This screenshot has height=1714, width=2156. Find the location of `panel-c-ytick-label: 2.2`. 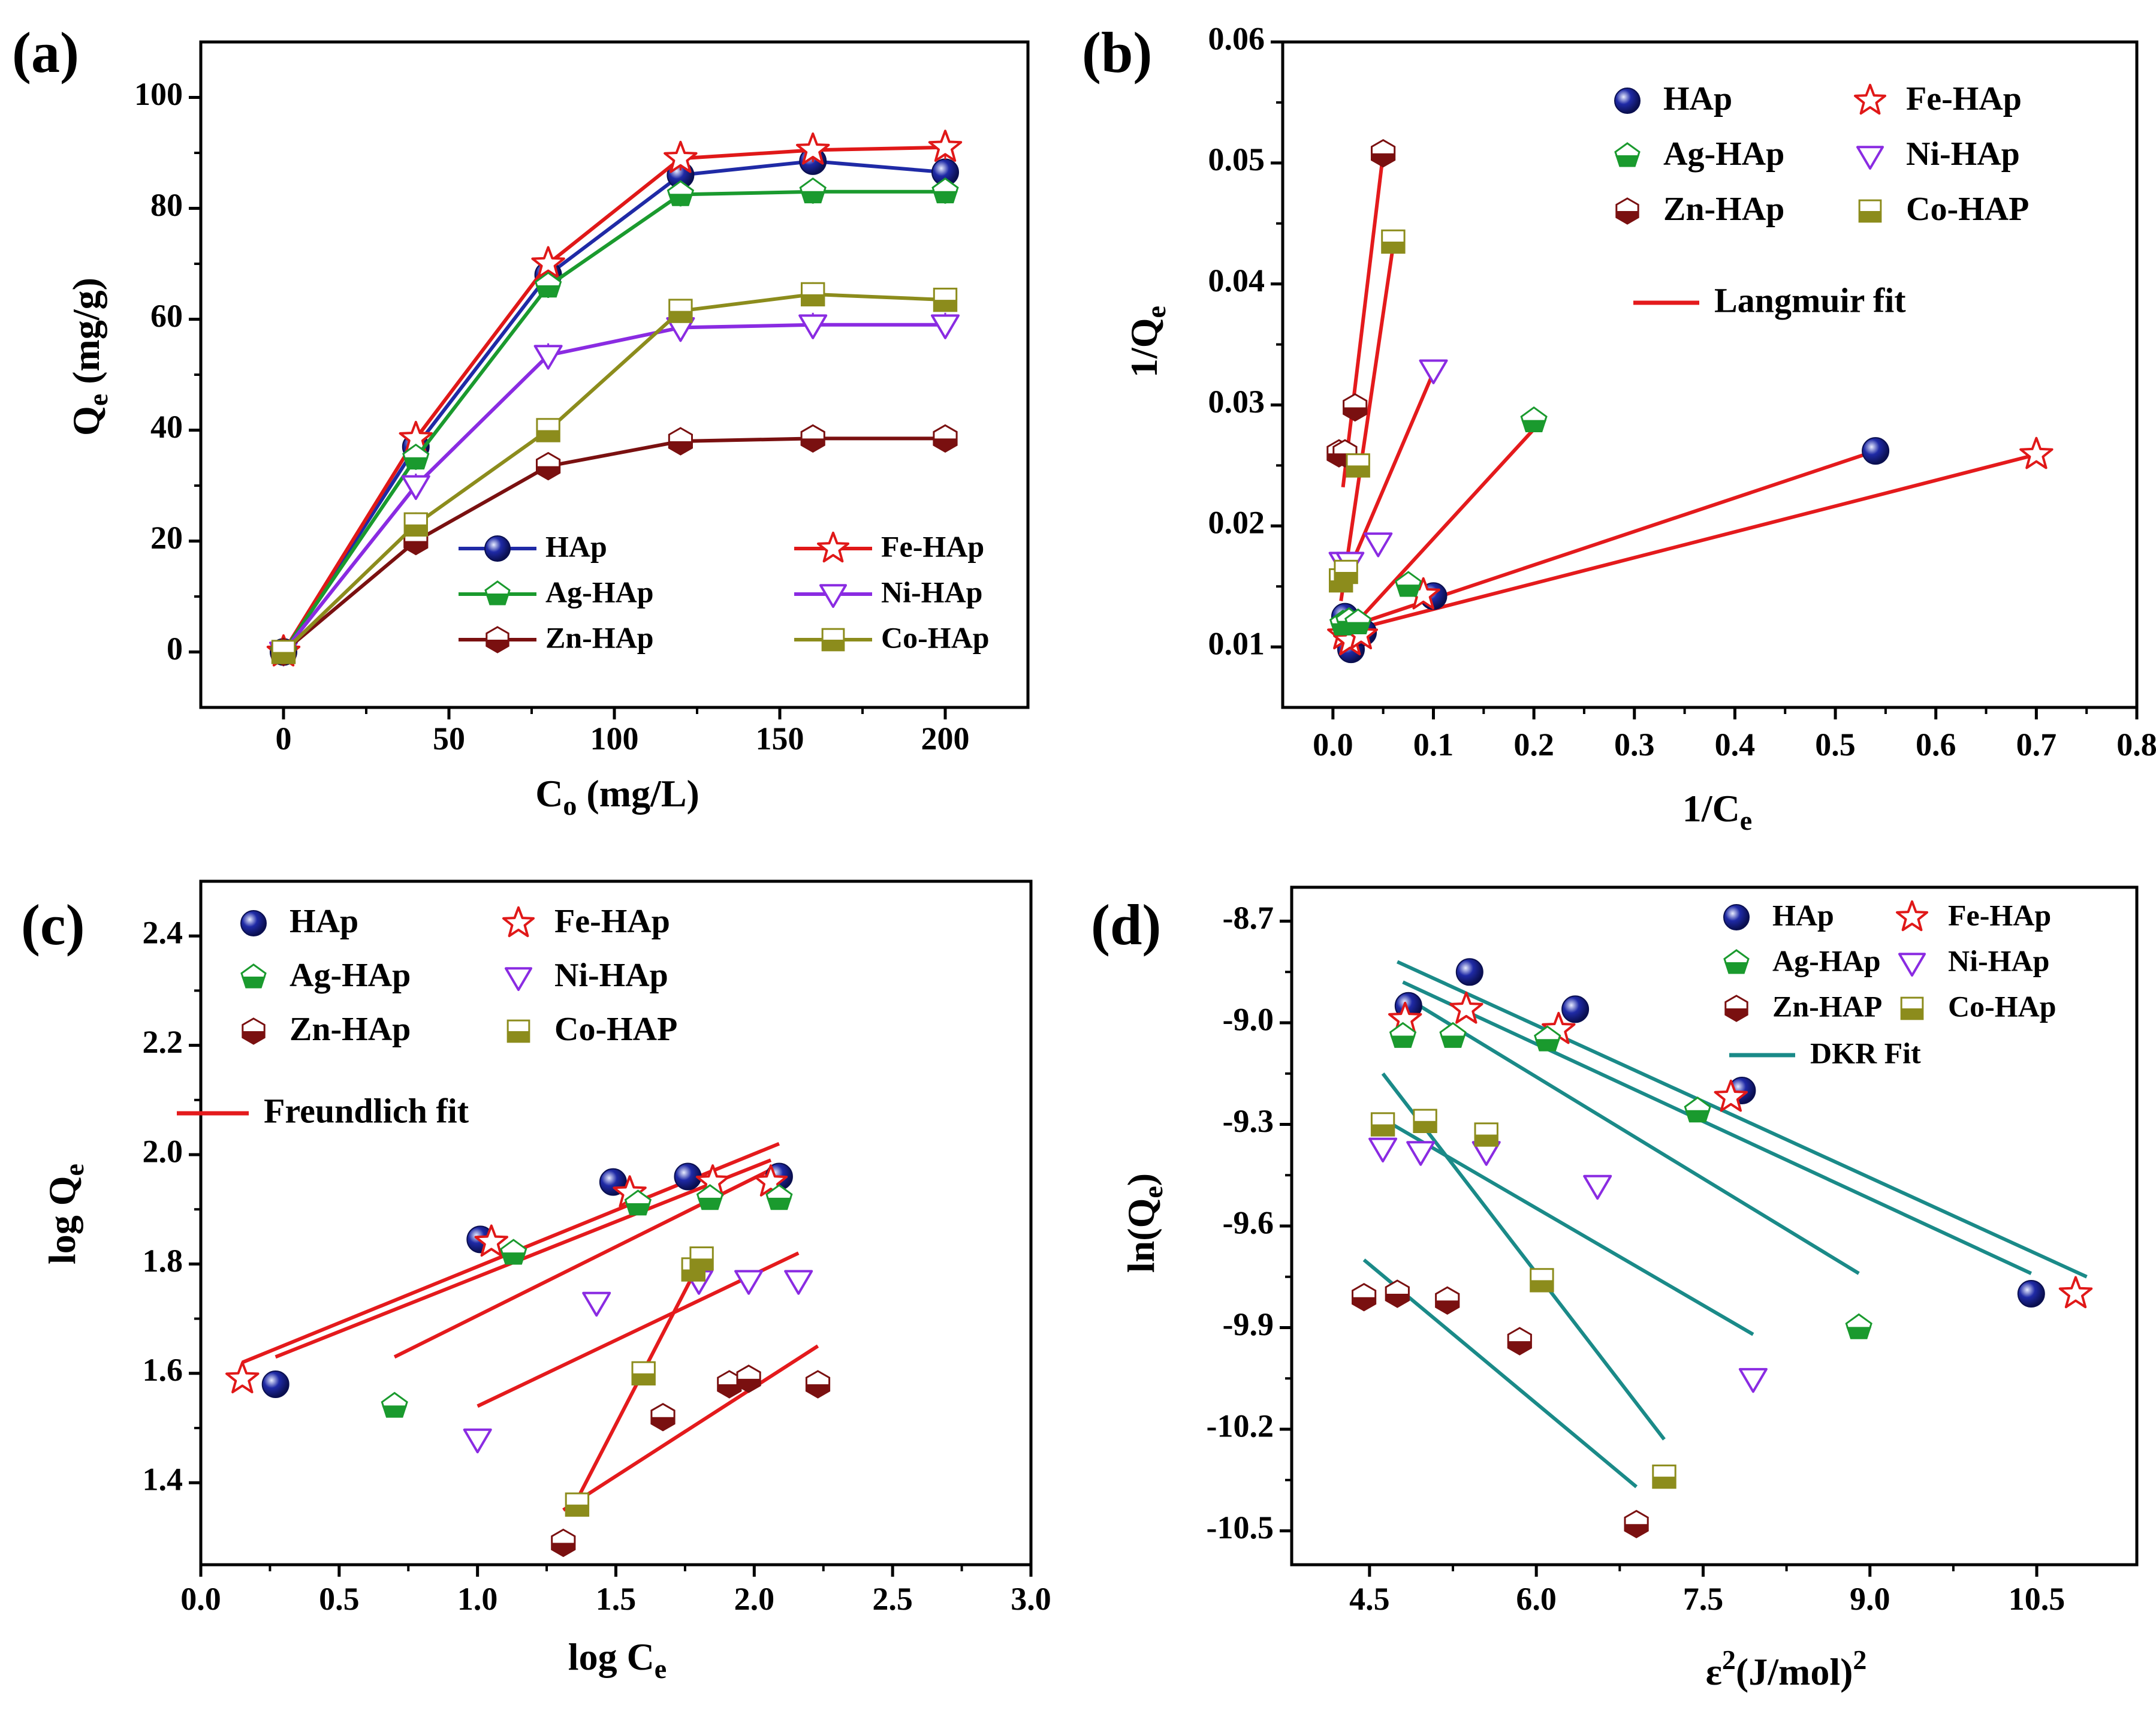

panel-c-ytick-label: 2.2 is located at coordinates (163, 1042).